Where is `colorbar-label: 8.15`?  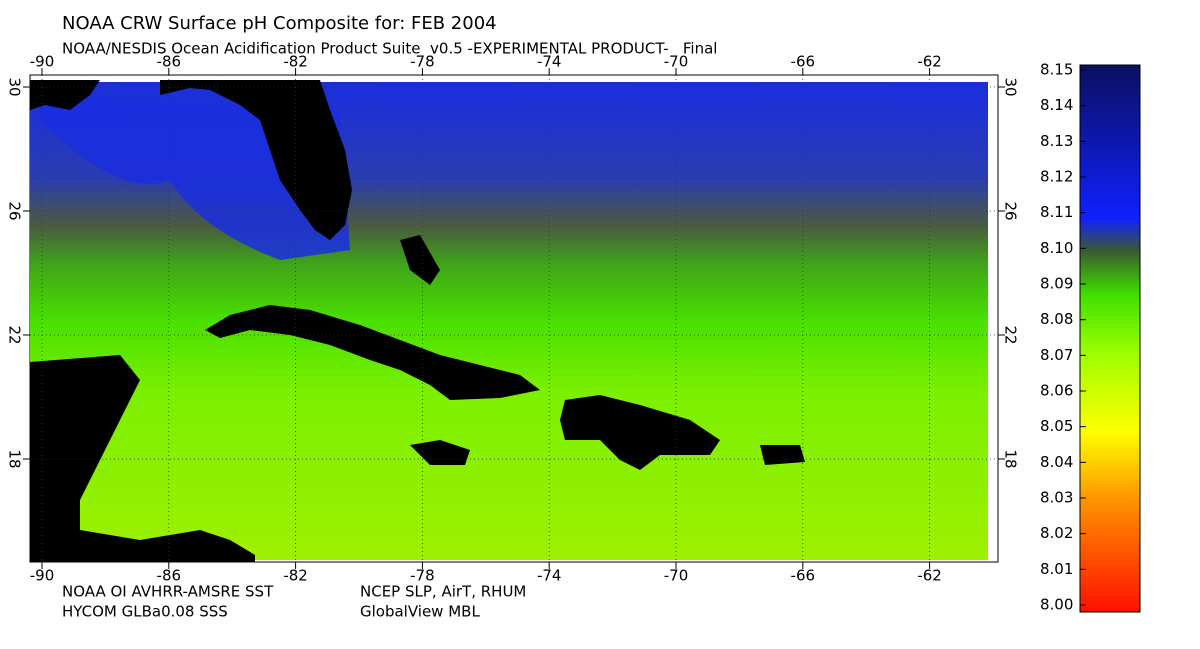
colorbar-label: 8.15 is located at coordinates (1056, 70).